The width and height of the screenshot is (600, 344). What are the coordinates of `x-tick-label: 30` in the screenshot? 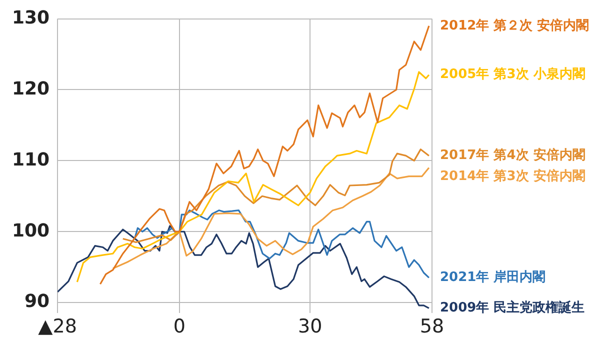 It's located at (310, 327).